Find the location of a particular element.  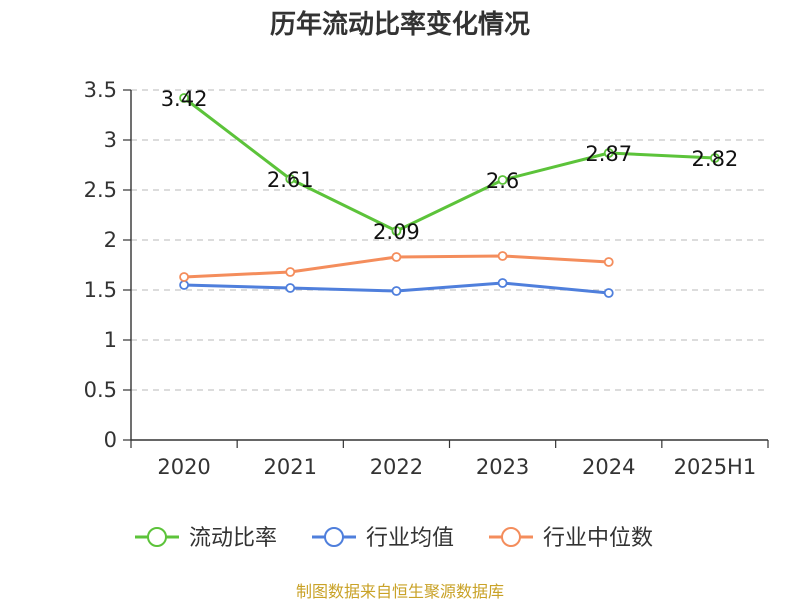

y-tick-label: 3 is located at coordinates (110, 140).